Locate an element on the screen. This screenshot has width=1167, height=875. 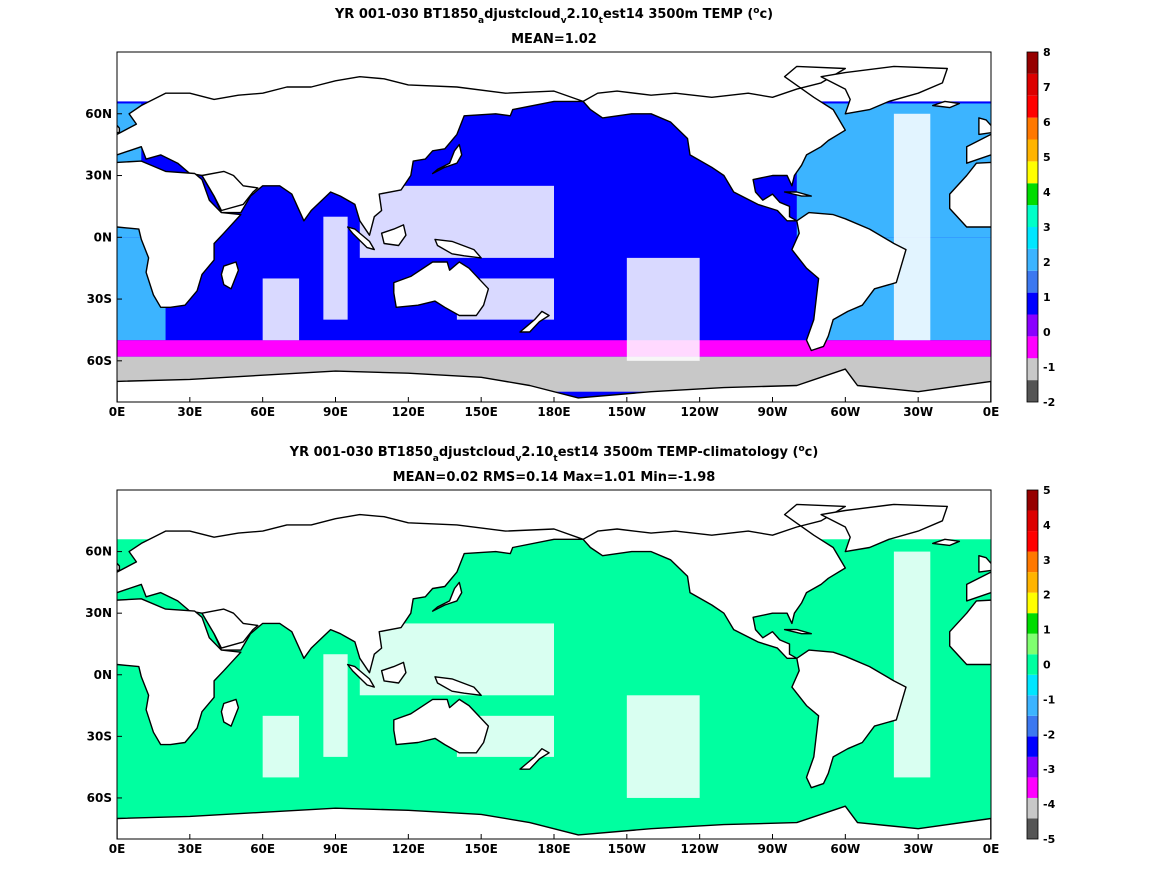
region-southern-ocean is located at coordinates (554, 348).